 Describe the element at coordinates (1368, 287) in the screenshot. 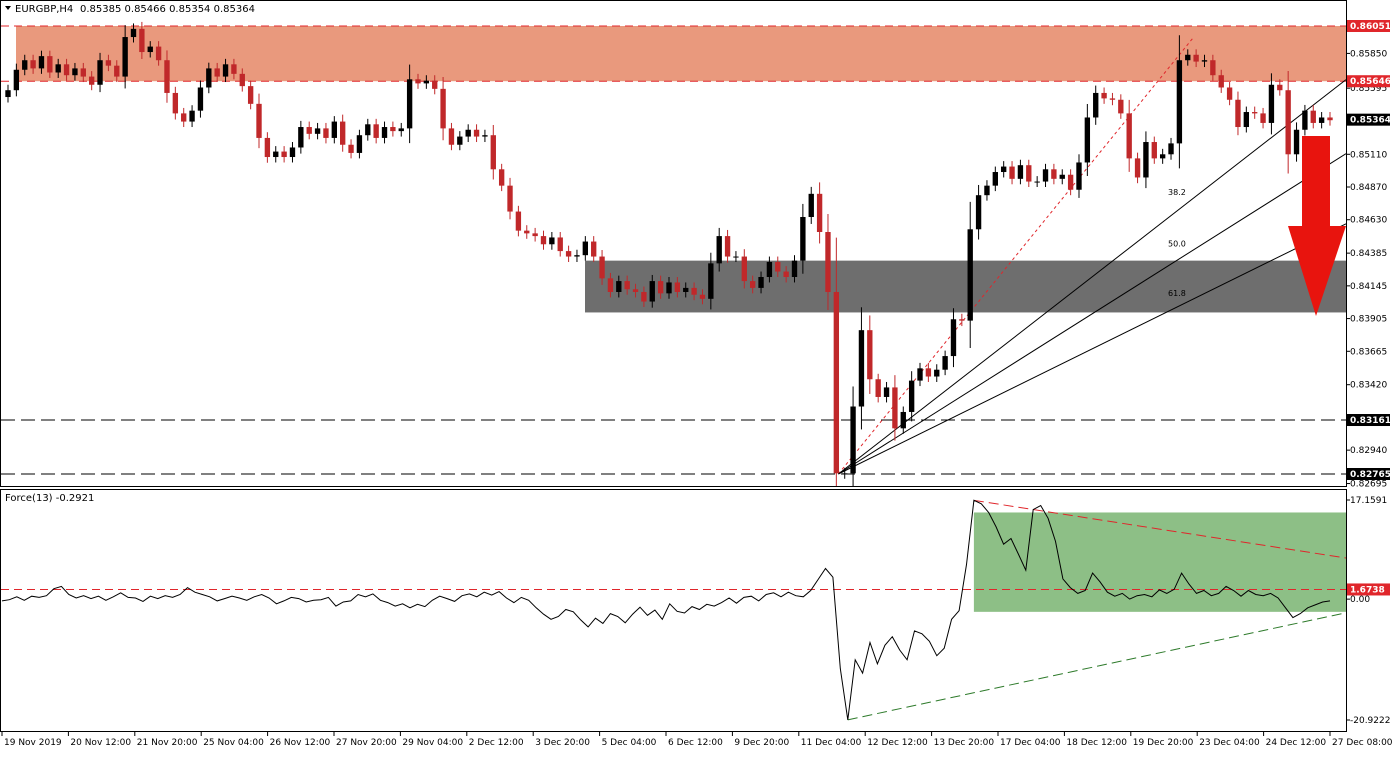

I see `price-tick-label-6: 0.84145` at that location.